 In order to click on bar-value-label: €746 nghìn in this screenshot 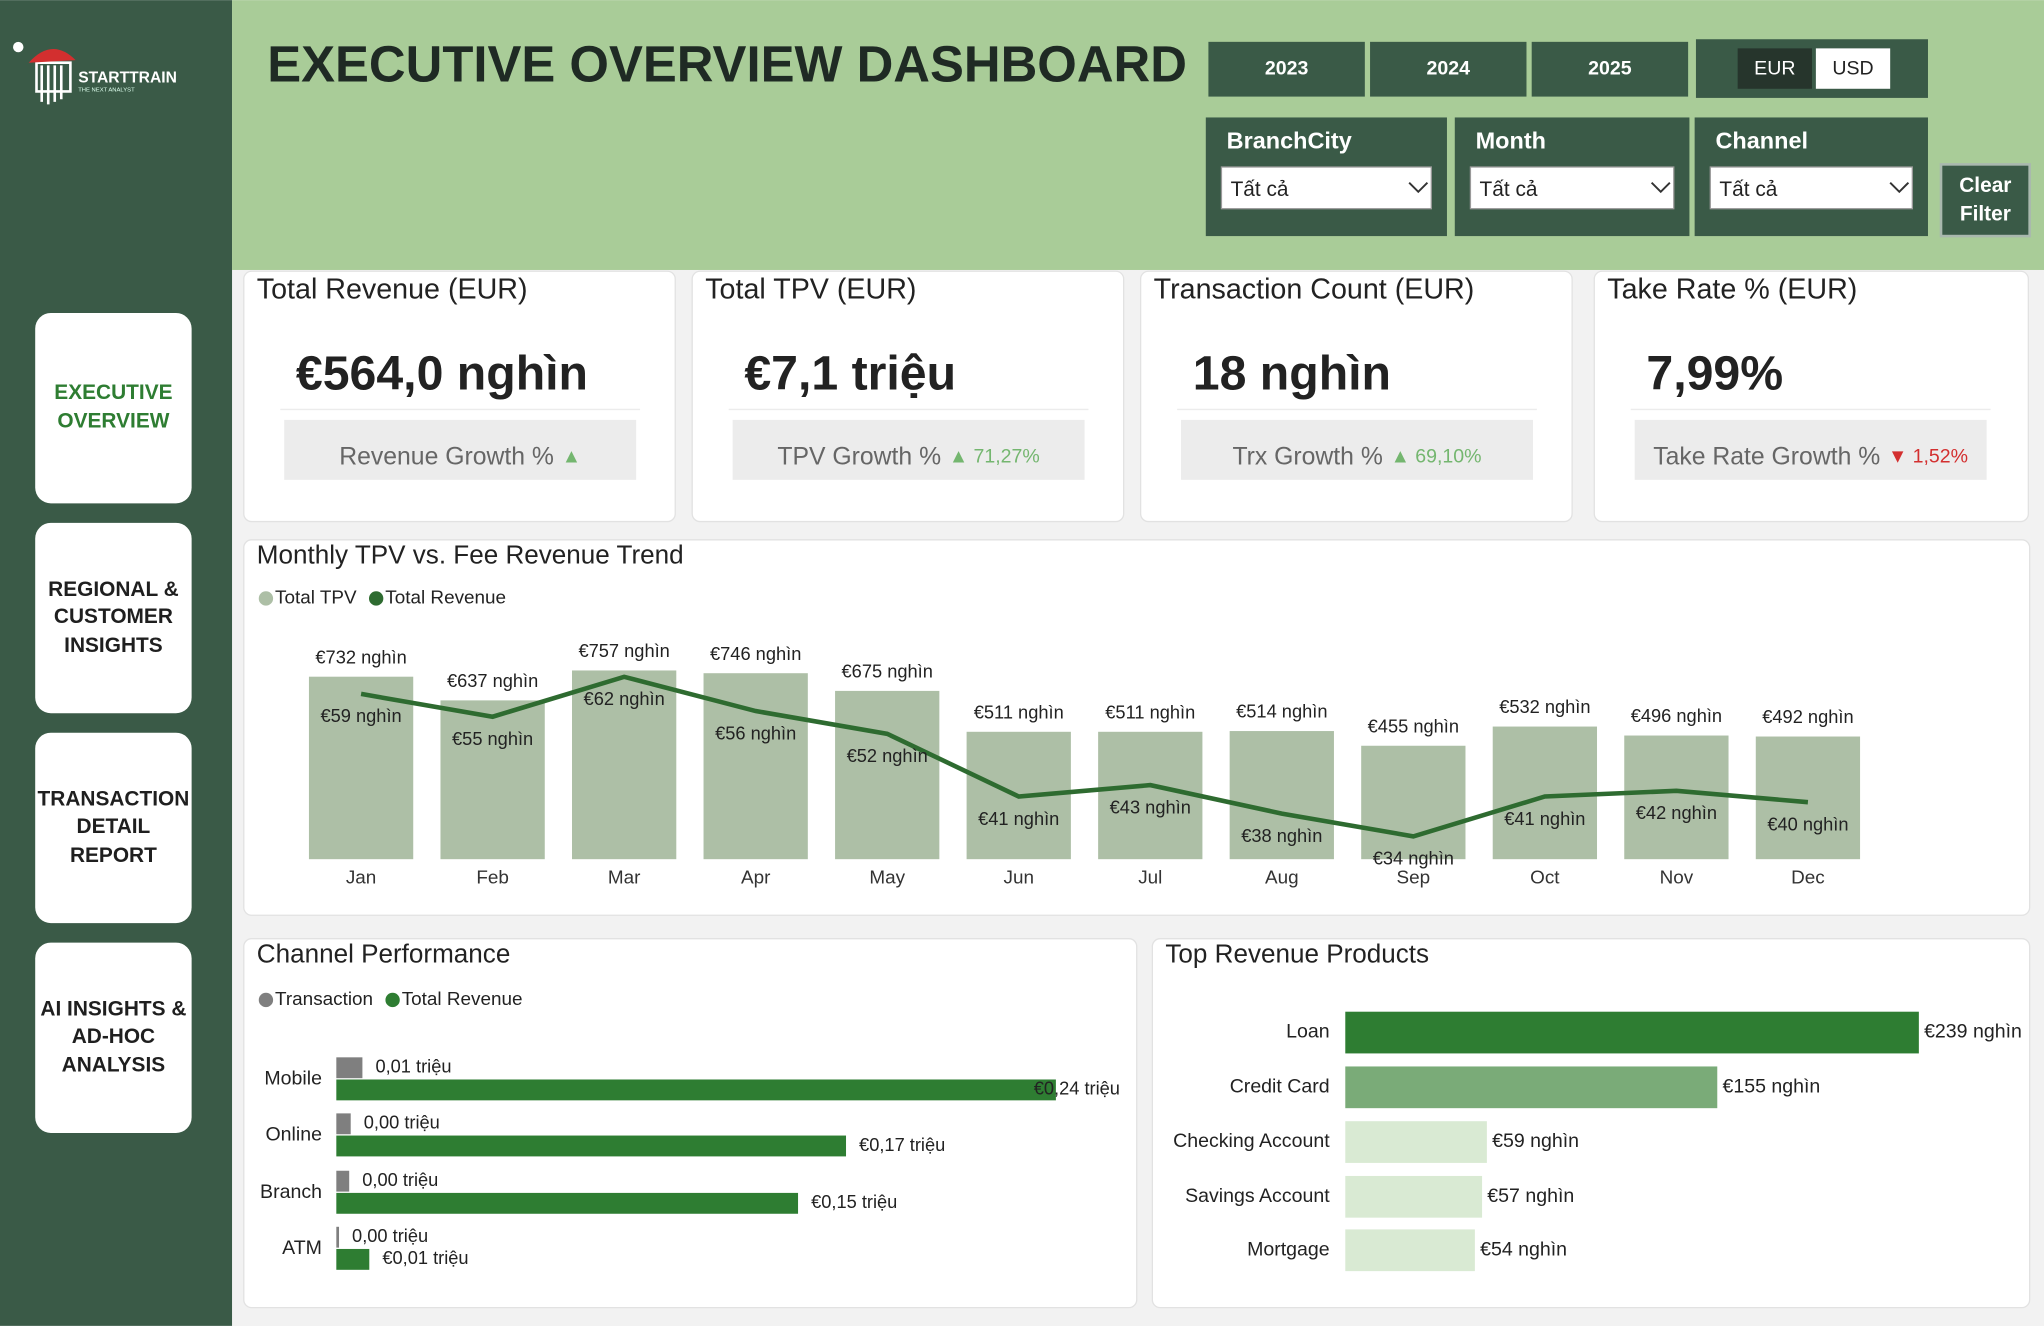, I will do `click(755, 653)`.